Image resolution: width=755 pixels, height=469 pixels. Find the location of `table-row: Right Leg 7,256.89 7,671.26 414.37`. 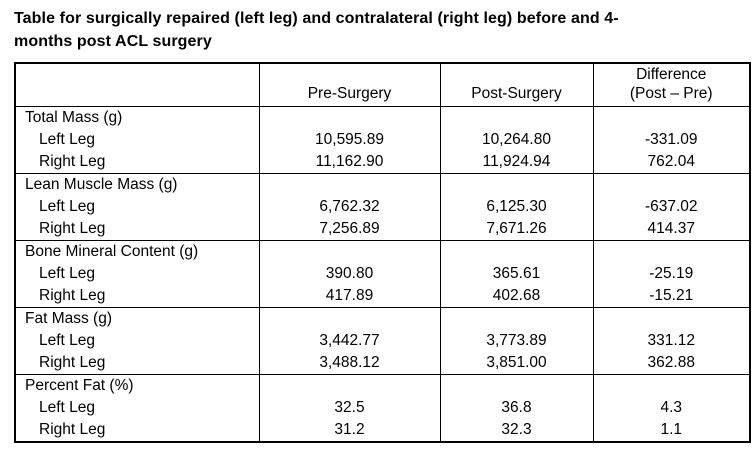

table-row: Right Leg 7,256.89 7,671.26 414.37 is located at coordinates (382, 228).